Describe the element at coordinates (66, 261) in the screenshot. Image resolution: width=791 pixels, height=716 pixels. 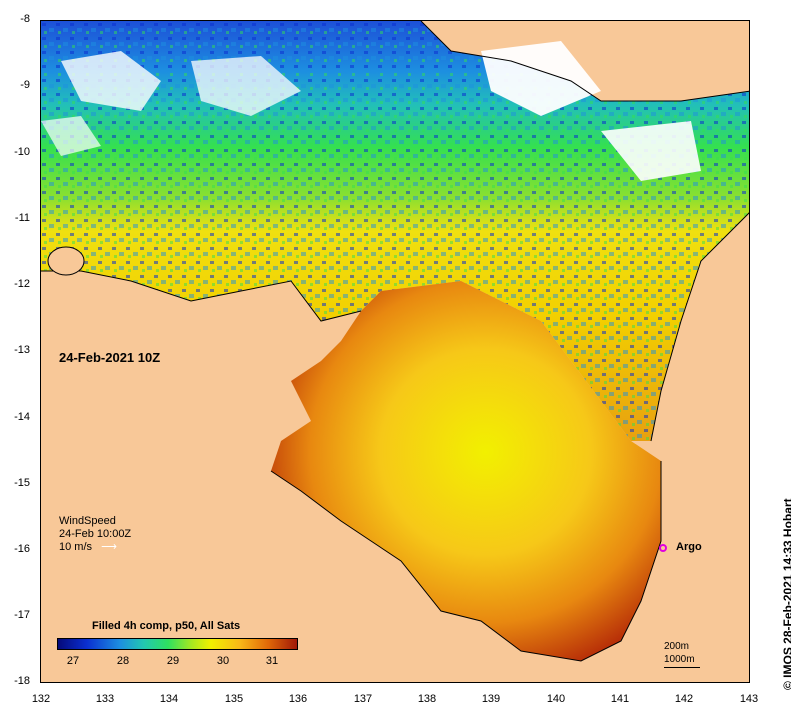
I see `island` at that location.